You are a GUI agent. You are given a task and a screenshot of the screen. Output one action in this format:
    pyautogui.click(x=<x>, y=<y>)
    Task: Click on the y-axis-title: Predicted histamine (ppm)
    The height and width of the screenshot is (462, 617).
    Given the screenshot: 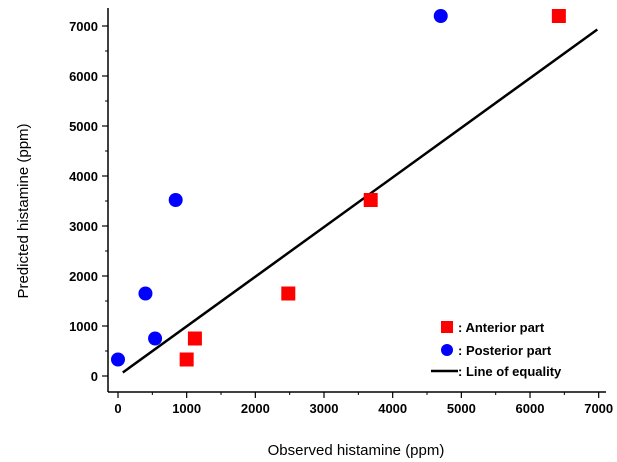 What is the action you would take?
    pyautogui.click(x=23, y=210)
    